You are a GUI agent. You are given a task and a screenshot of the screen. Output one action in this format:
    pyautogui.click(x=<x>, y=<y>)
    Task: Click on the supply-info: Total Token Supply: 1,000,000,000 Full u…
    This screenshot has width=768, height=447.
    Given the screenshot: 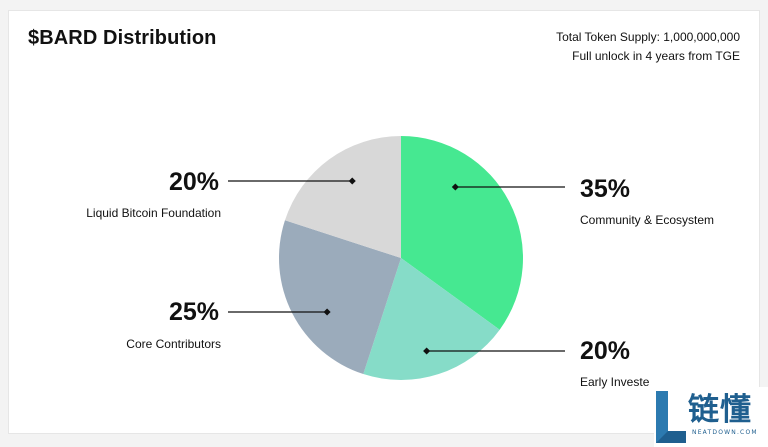 What is the action you would take?
    pyautogui.click(x=648, y=47)
    